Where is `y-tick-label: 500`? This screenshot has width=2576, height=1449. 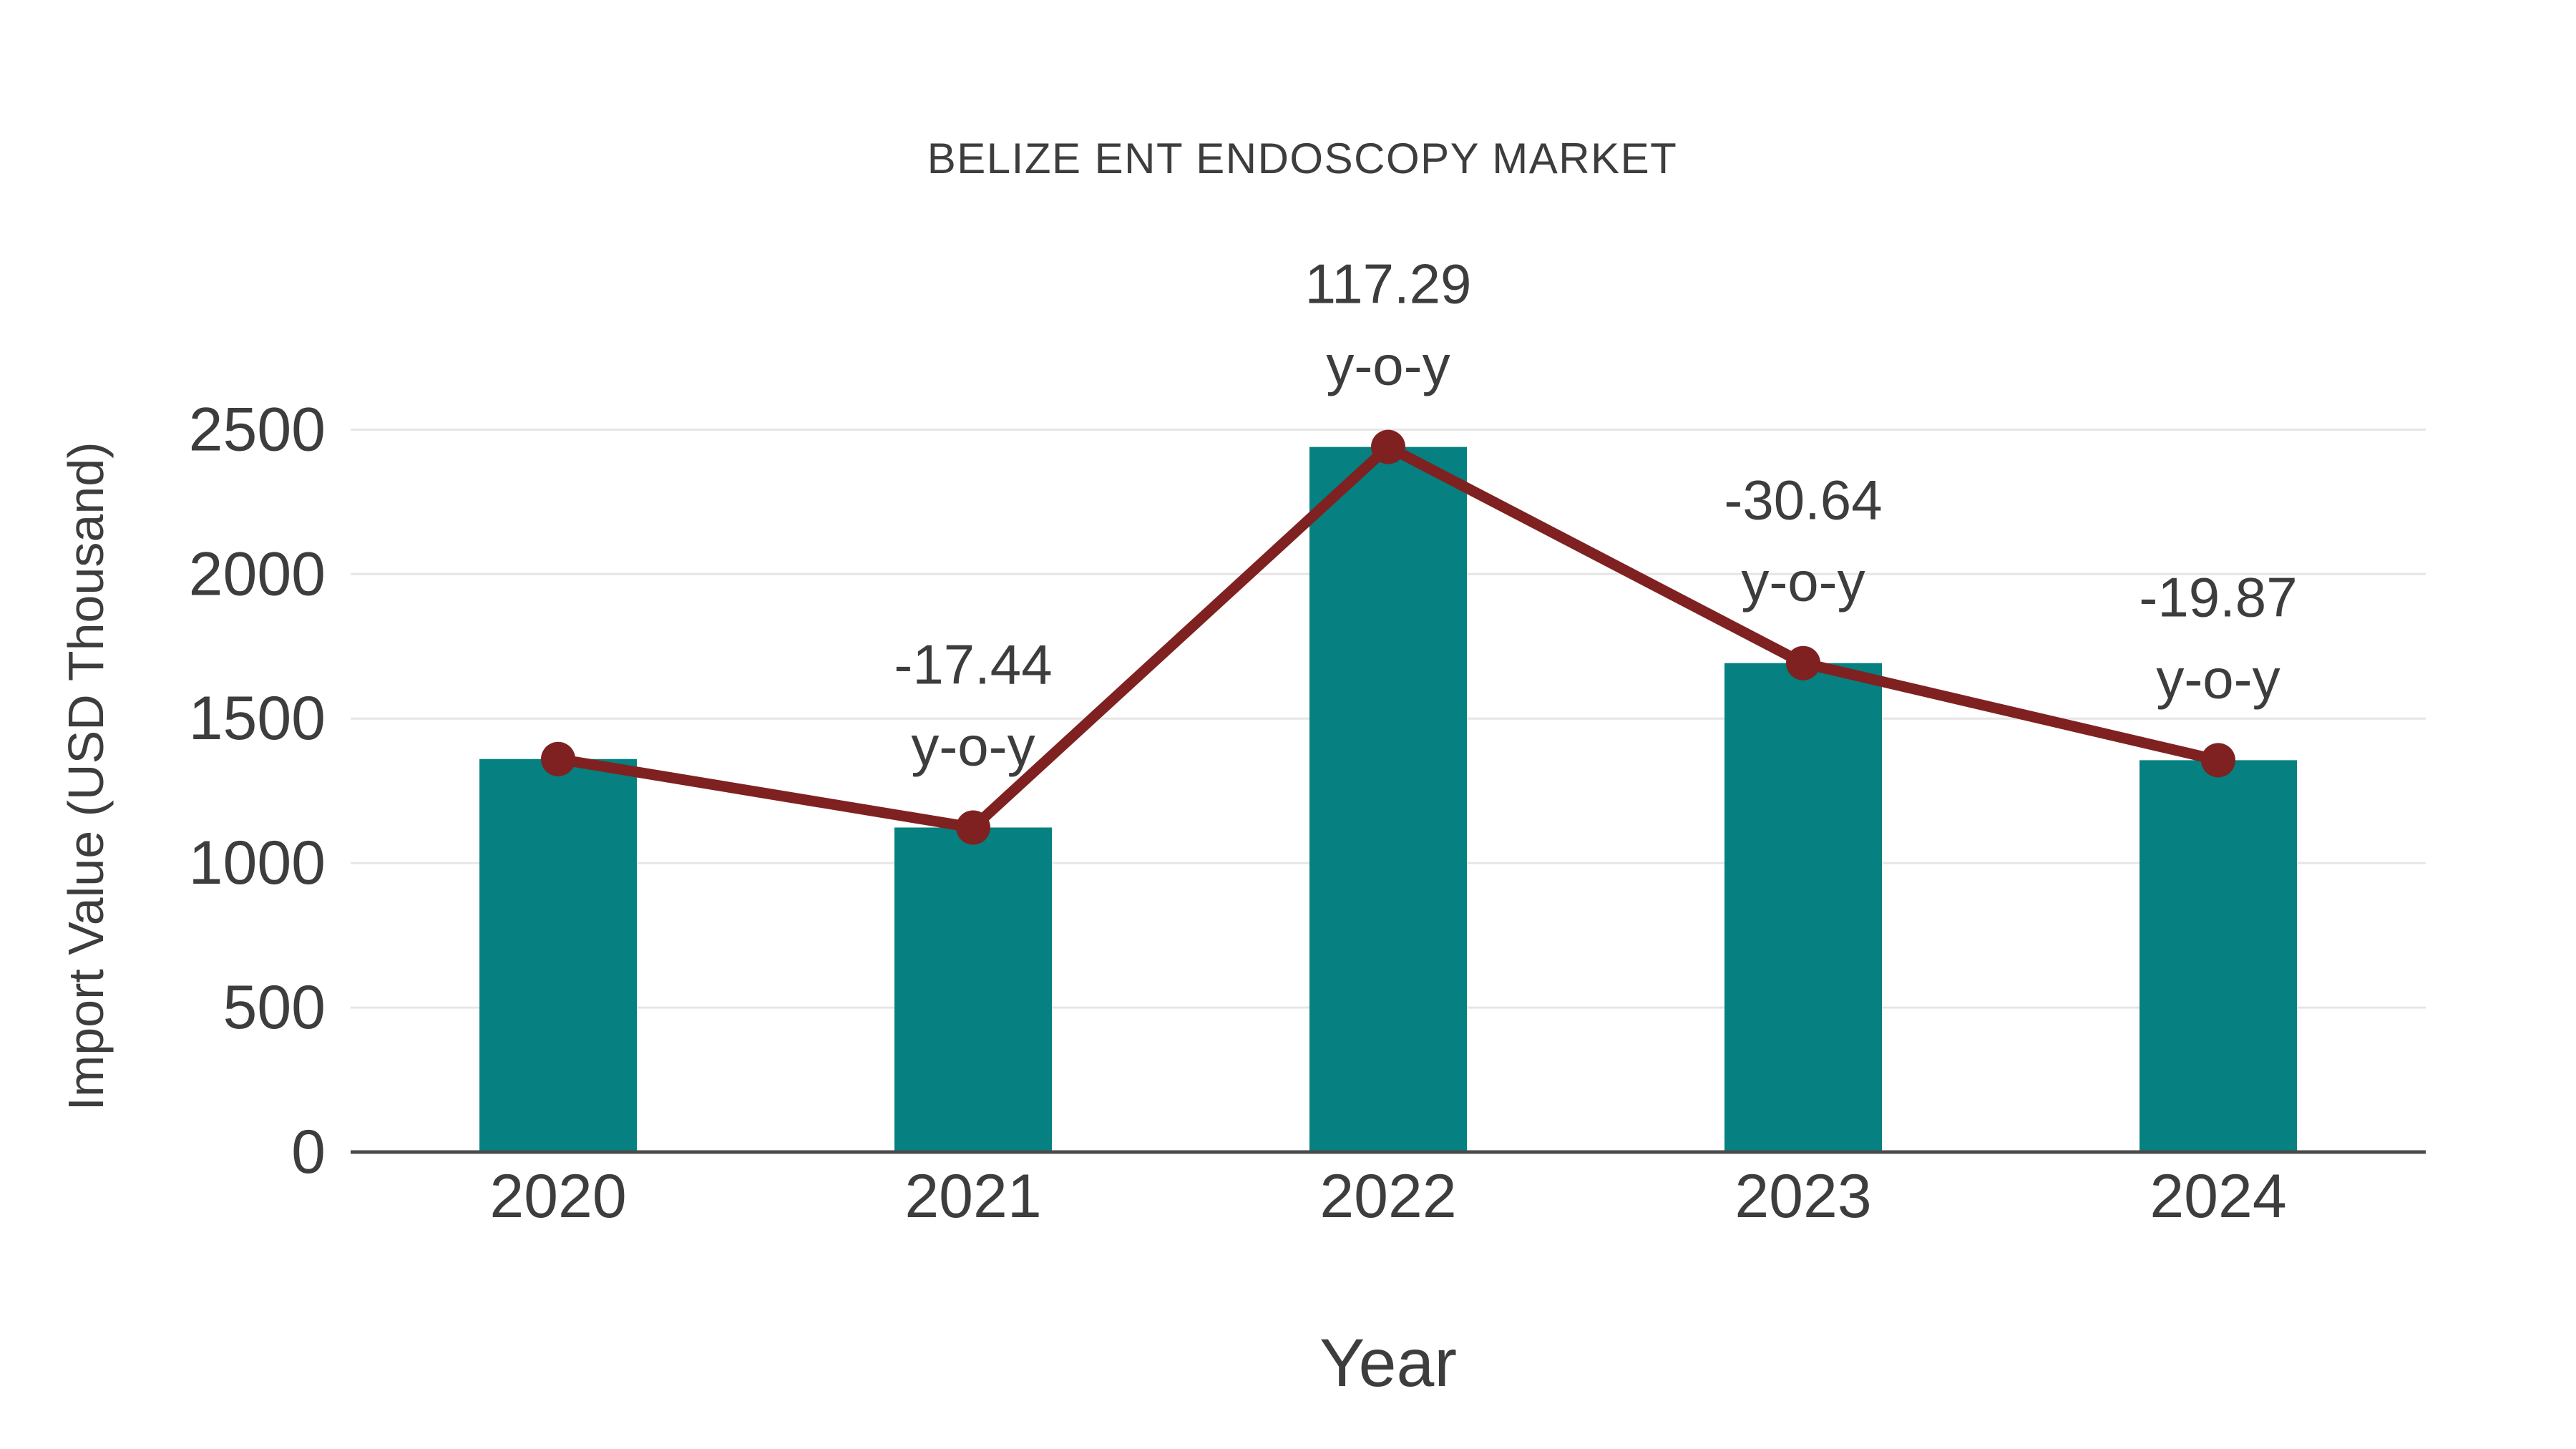 y-tick-label: 500 is located at coordinates (274, 1007).